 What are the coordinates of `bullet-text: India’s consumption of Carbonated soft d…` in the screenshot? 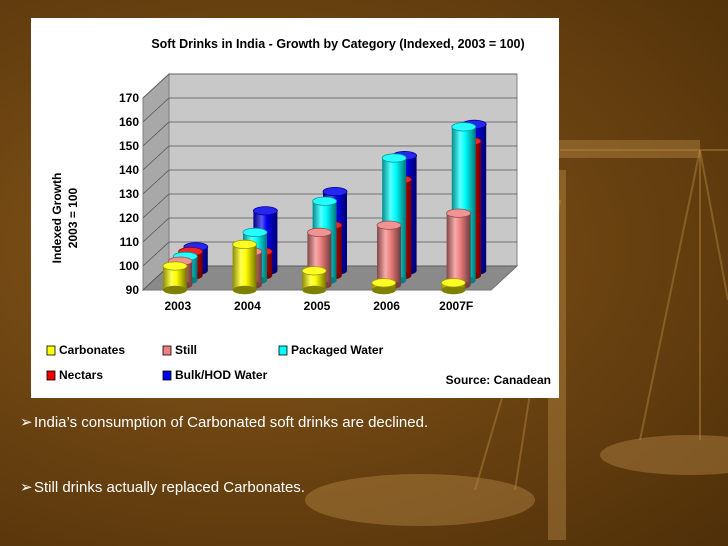 It's located at (231, 422).